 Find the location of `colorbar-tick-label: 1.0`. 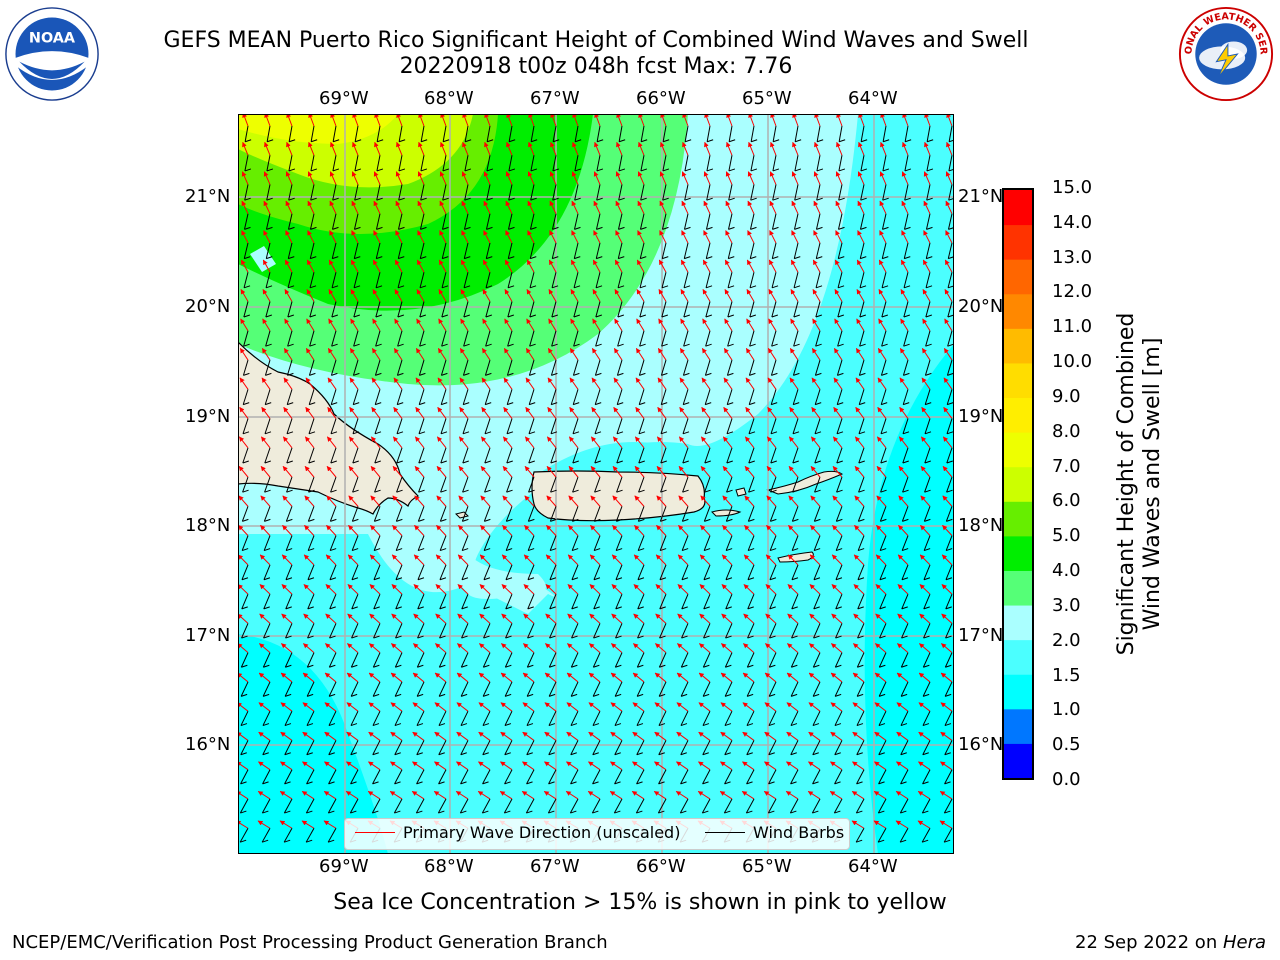

colorbar-tick-label: 1.0 is located at coordinates (1066, 710).